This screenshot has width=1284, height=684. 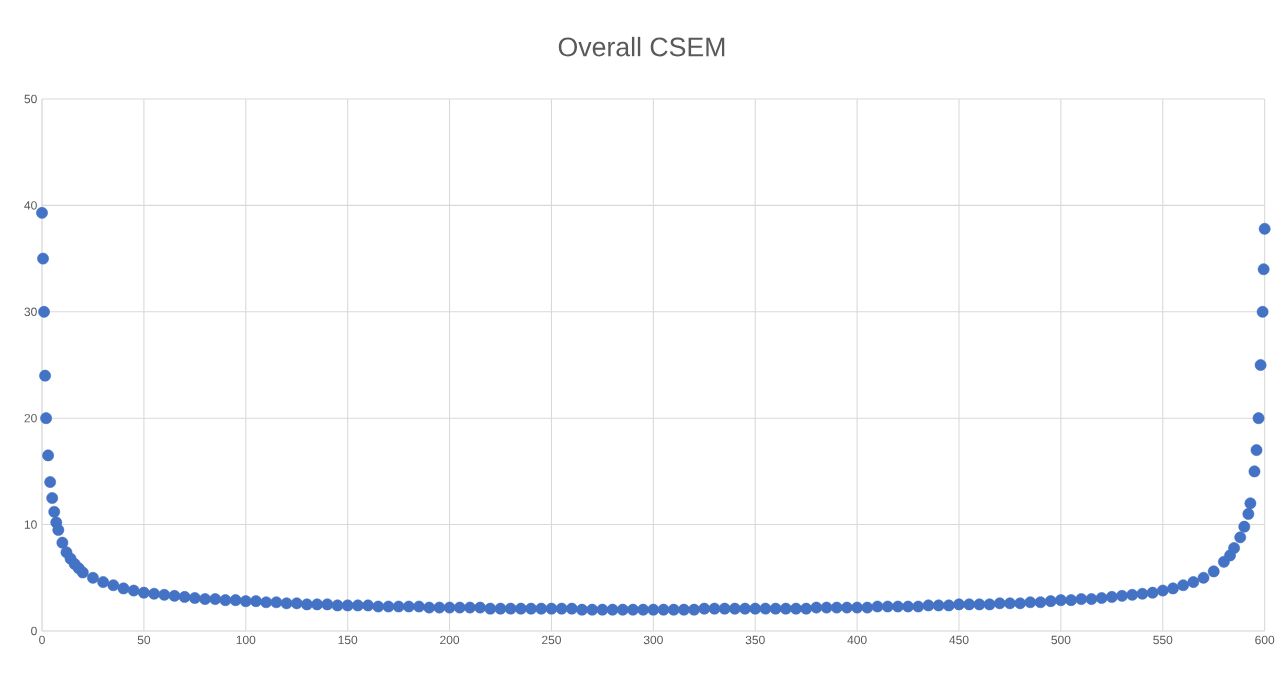 What do you see at coordinates (959, 640) in the screenshot?
I see `x-tick-label: 450` at bounding box center [959, 640].